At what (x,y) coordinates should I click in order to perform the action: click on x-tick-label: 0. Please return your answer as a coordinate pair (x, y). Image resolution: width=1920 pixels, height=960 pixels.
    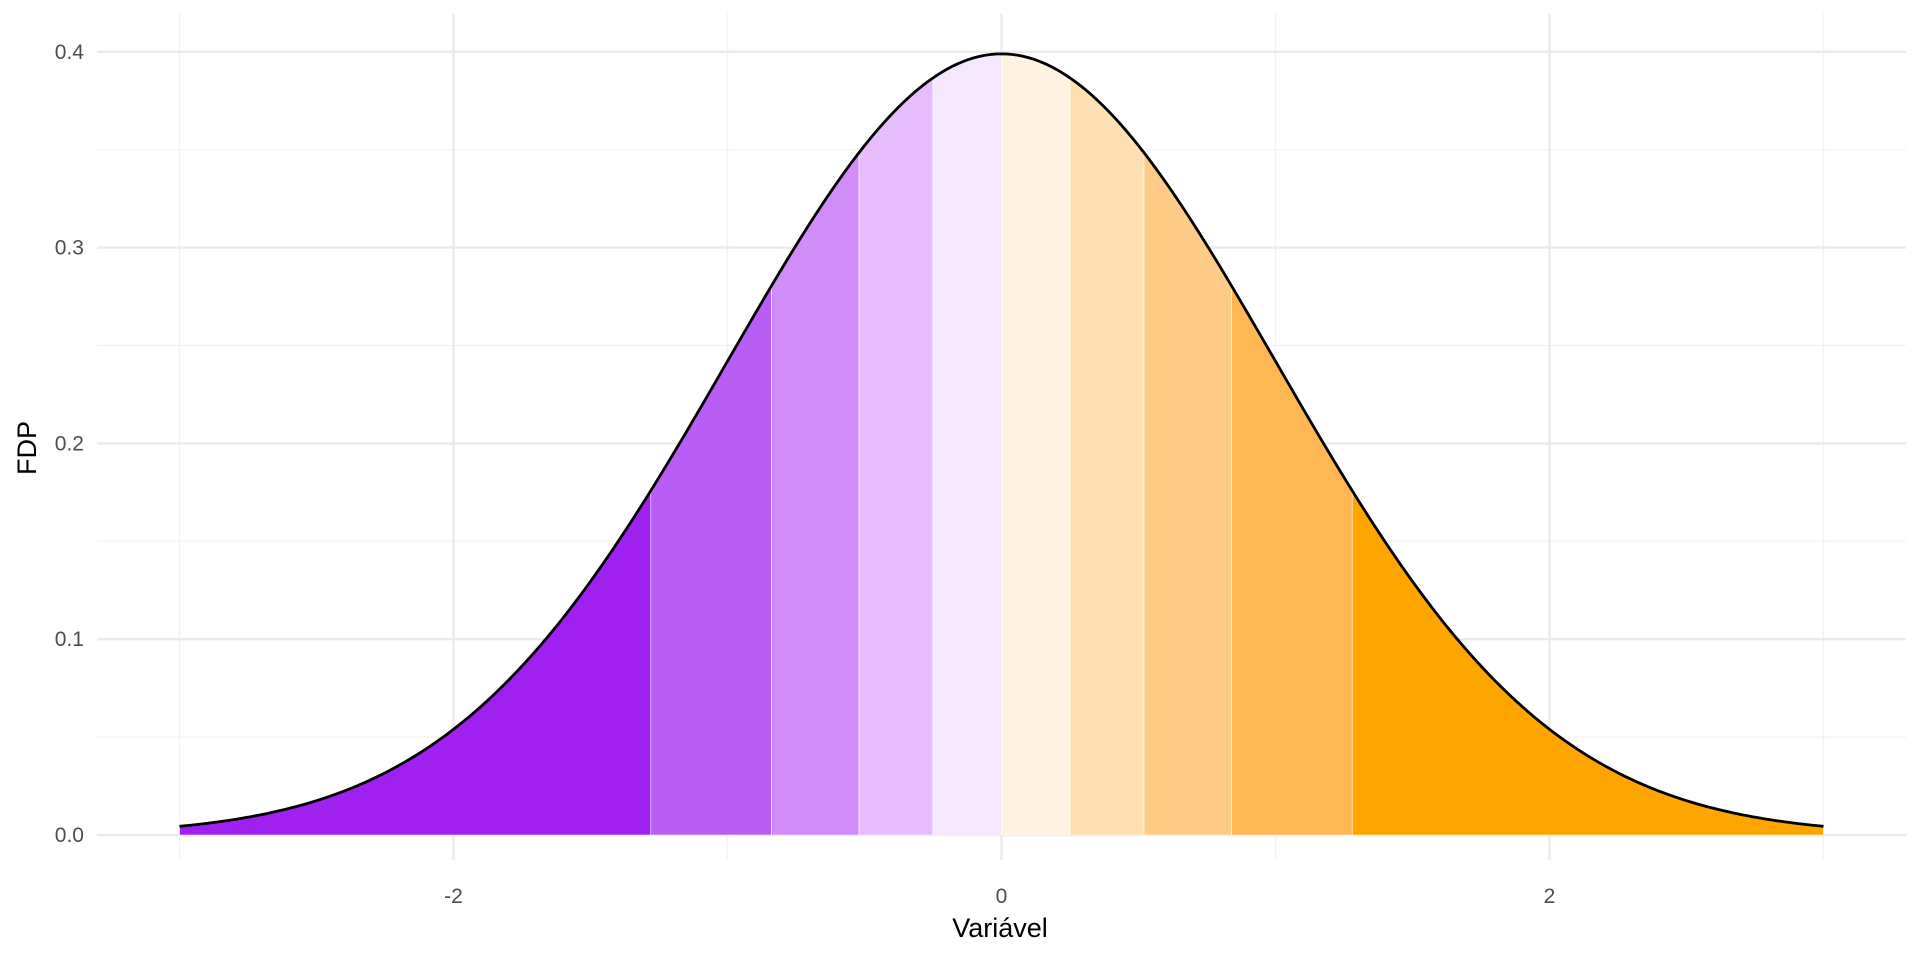
    Looking at the image, I should click on (1002, 896).